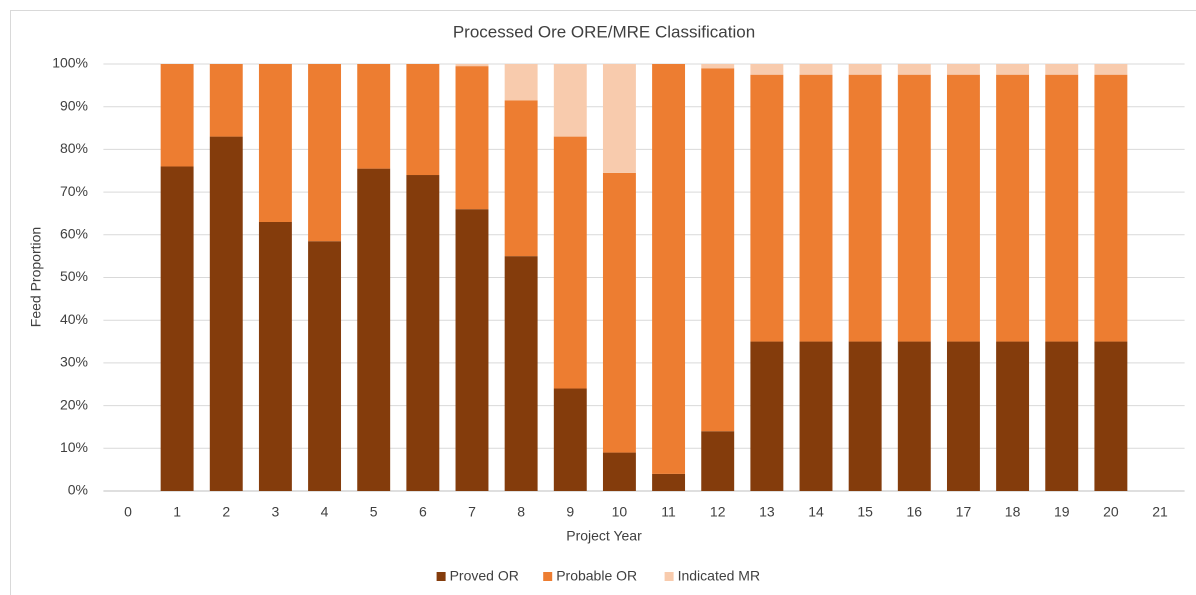 The width and height of the screenshot is (1196, 595). What do you see at coordinates (74, 319) in the screenshot?
I see `y-tick-label: 40%` at bounding box center [74, 319].